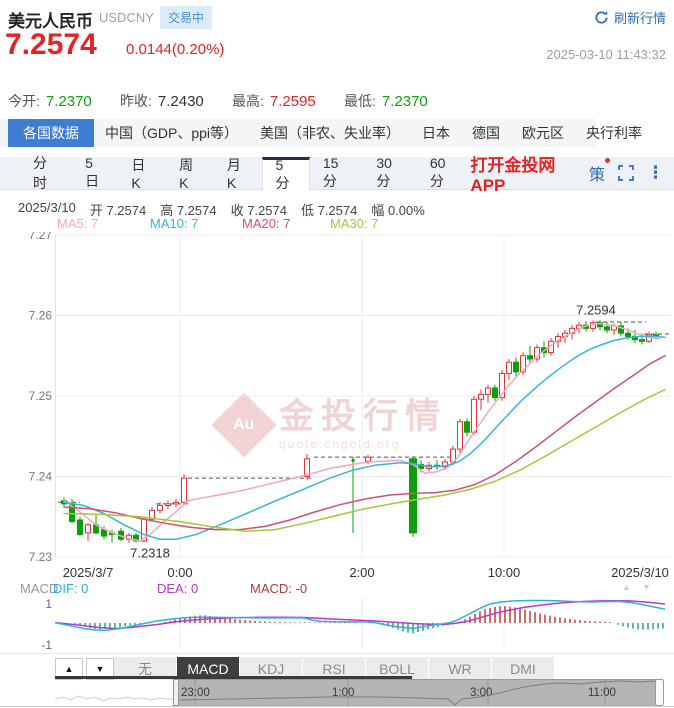 The width and height of the screenshot is (674, 708). I want to click on tab-japan: 日本, so click(436, 133).